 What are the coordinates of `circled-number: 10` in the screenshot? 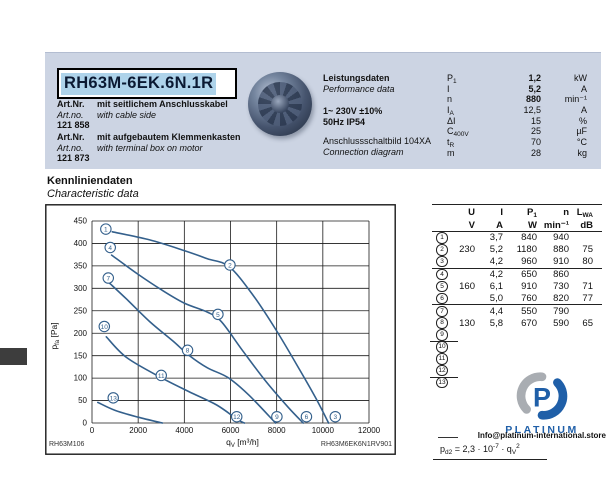 It's located at (442, 347).